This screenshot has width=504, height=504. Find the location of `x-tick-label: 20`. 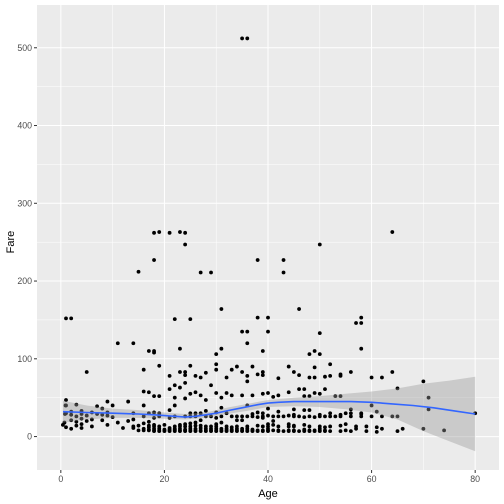

x-tick-label: 20 is located at coordinates (165, 479).